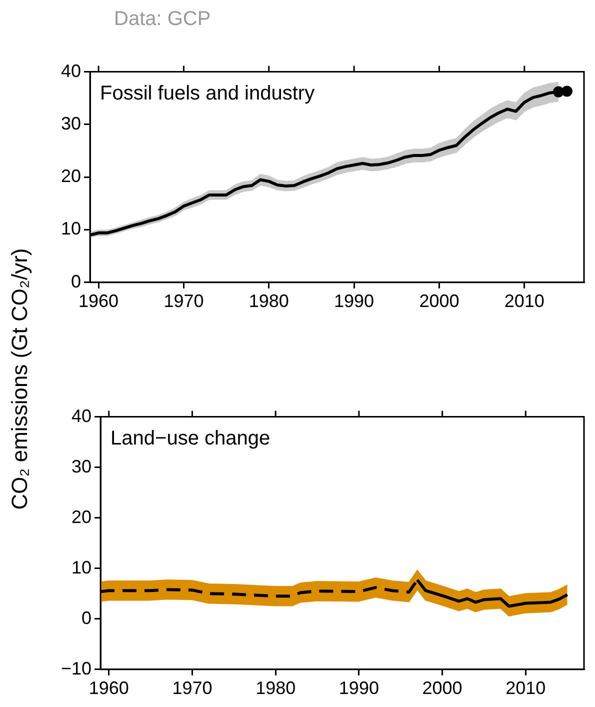  What do you see at coordinates (190, 438) in the screenshot?
I see `text: Land−use change` at bounding box center [190, 438].